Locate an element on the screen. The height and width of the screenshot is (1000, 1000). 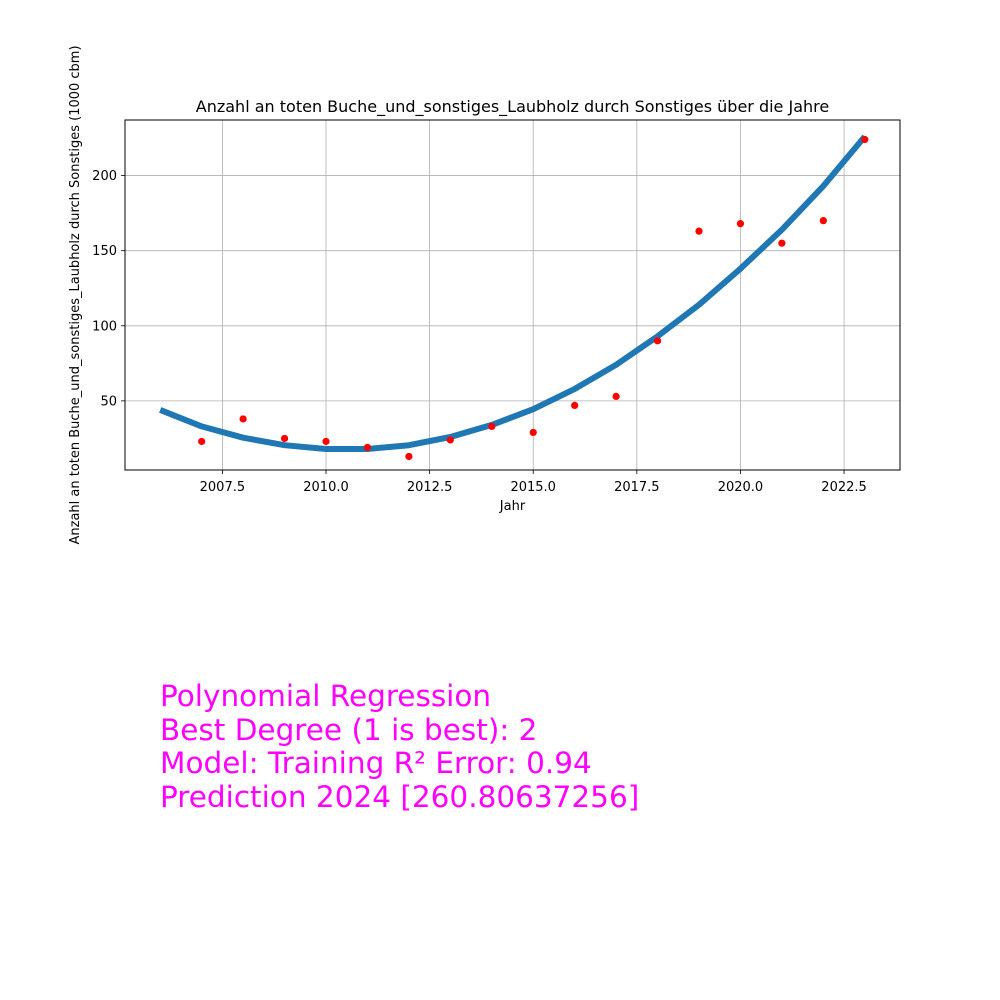
y-tick-label: 200 is located at coordinates (104, 176).